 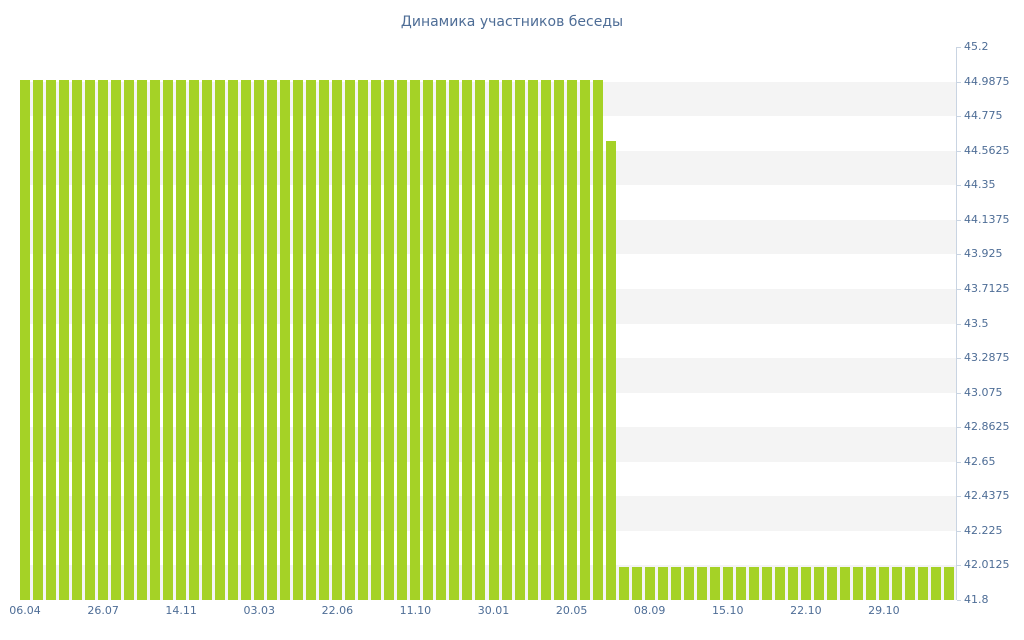 I want to click on y-tick-label: 41.8, so click(x=976, y=599).